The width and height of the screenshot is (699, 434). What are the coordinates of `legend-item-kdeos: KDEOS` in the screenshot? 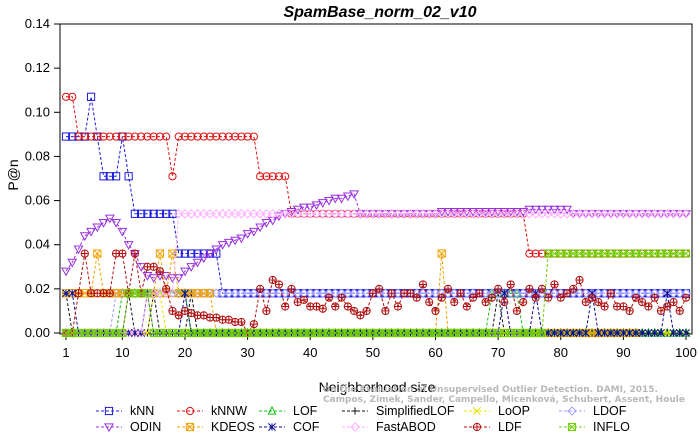 It's located at (216, 427).